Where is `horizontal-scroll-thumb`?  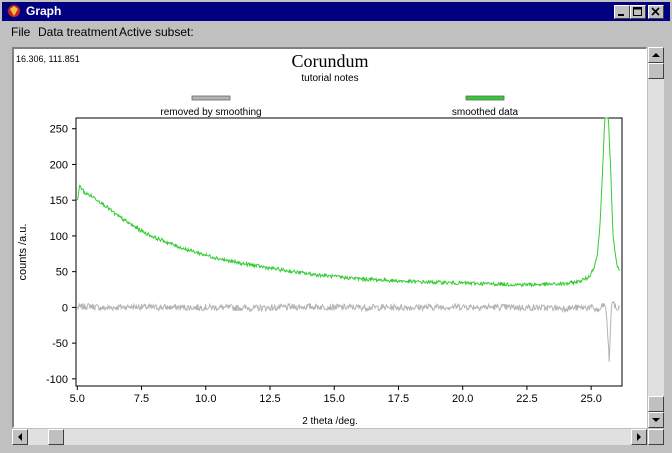
horizontal-scroll-thumb is located at coordinates (56, 437).